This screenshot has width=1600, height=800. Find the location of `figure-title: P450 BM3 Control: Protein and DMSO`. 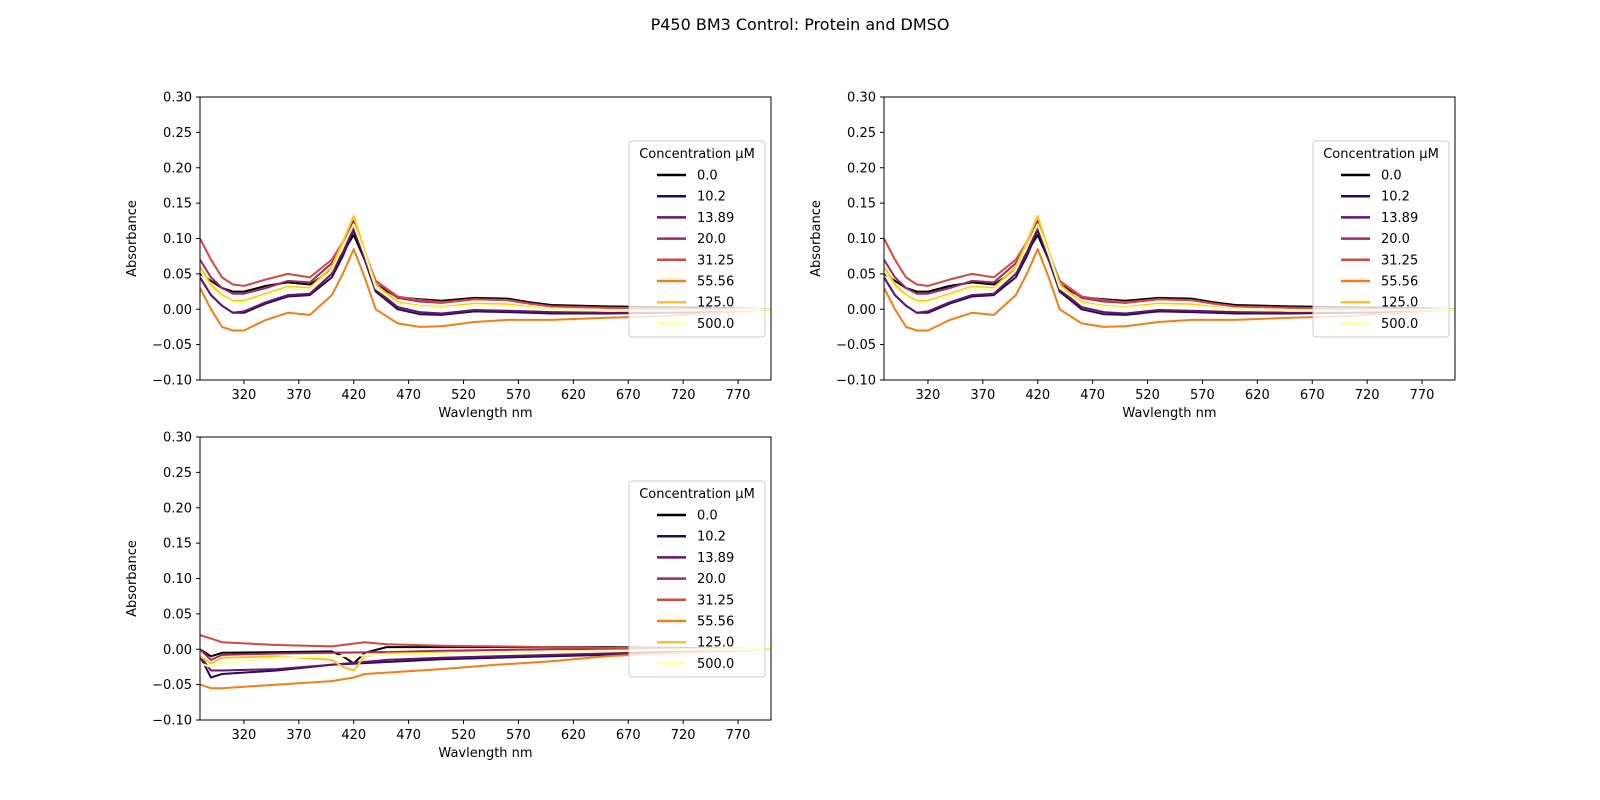

figure-title: P450 BM3 Control: Protein and DMSO is located at coordinates (800, 24).